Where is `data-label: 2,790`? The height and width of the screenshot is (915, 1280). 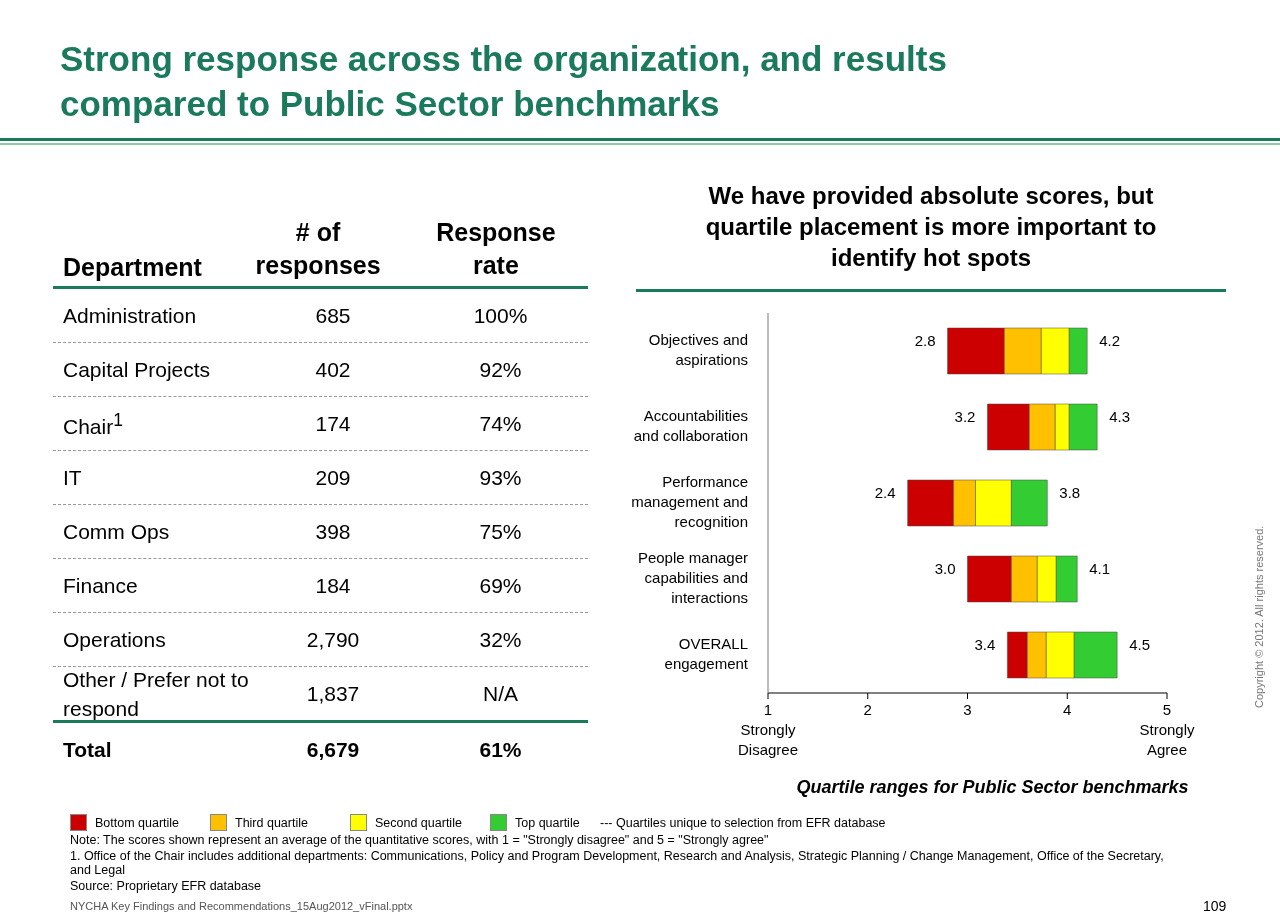 data-label: 2,790 is located at coordinates (333, 640).